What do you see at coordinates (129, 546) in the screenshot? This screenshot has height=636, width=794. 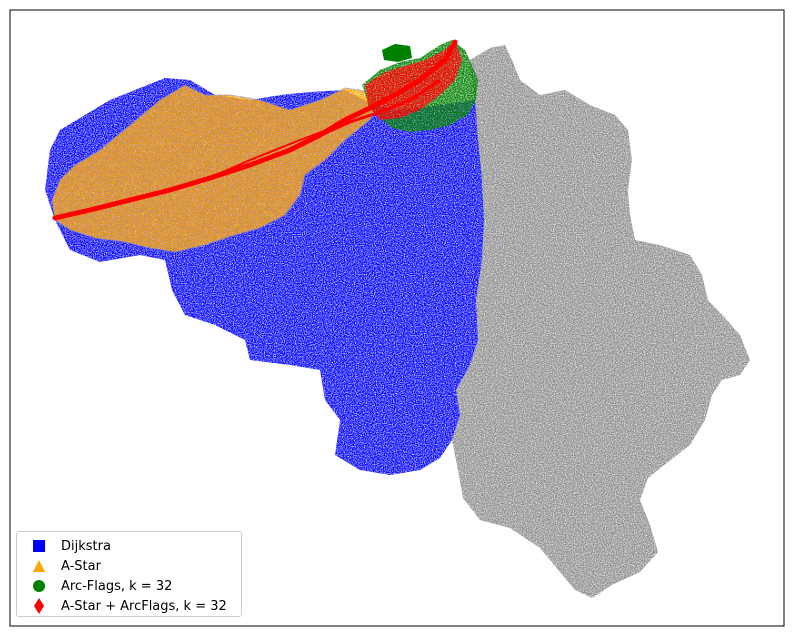 I see `legend-item-dijkstra: Dijkstra` at bounding box center [129, 546].